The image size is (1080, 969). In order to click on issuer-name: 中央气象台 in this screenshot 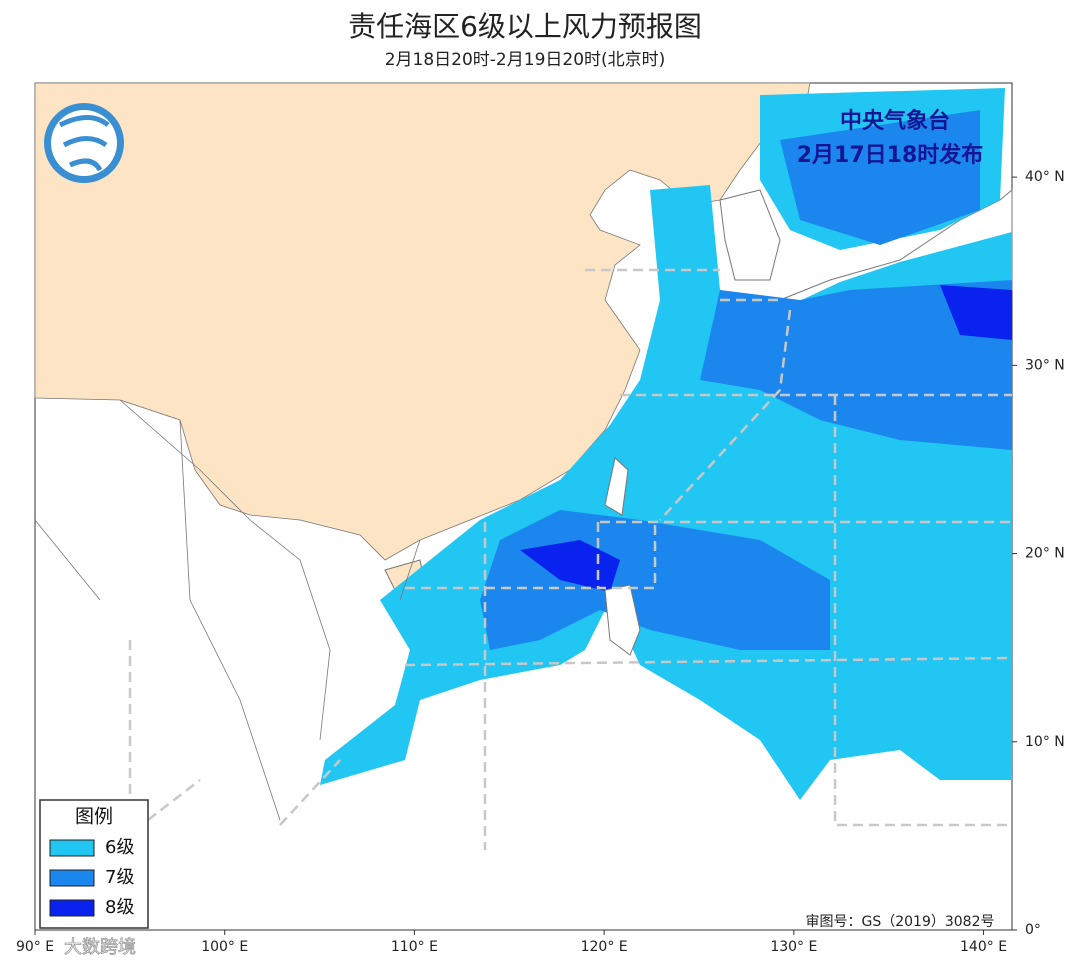, I will do `click(895, 121)`.